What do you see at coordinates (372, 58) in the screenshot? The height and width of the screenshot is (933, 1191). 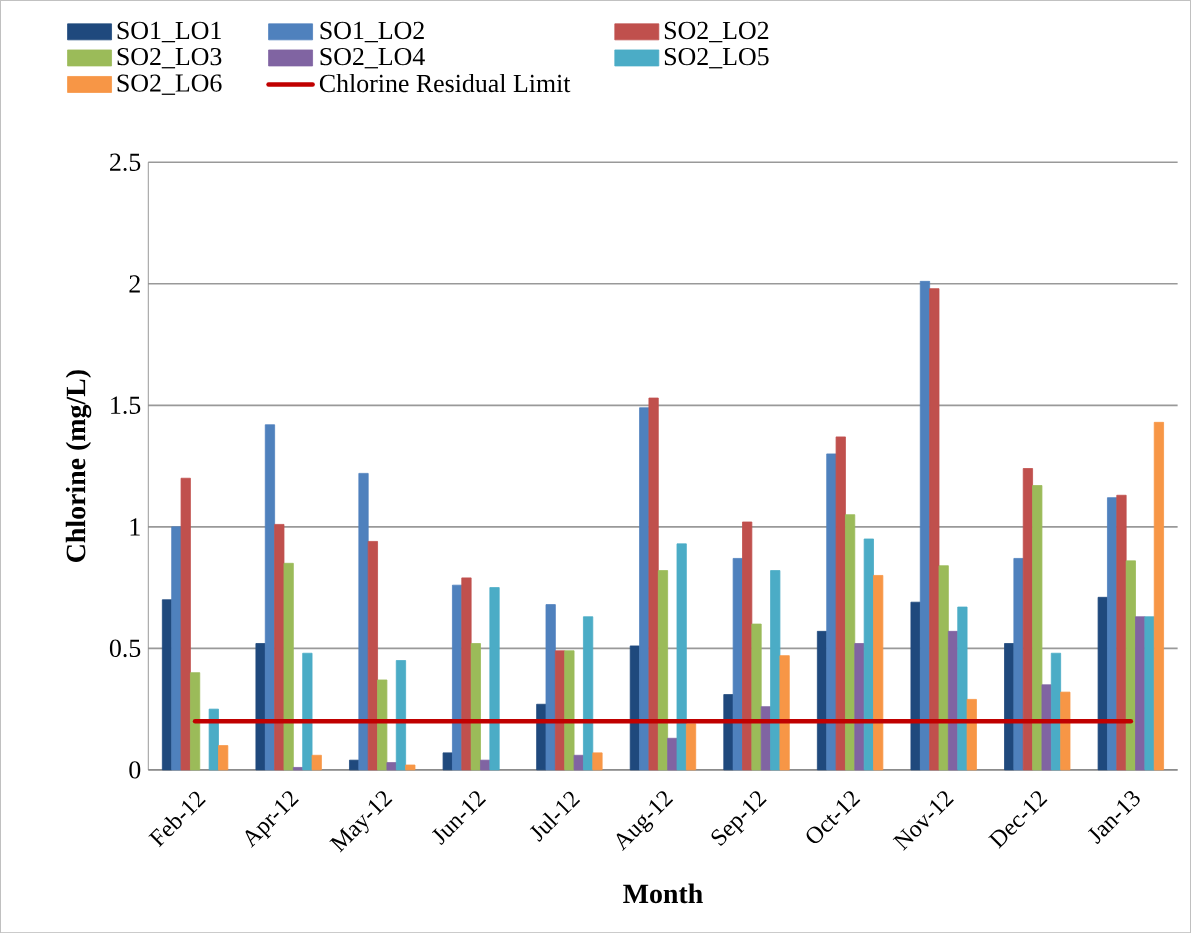 I see `legend-label: SO2_LO4` at bounding box center [372, 58].